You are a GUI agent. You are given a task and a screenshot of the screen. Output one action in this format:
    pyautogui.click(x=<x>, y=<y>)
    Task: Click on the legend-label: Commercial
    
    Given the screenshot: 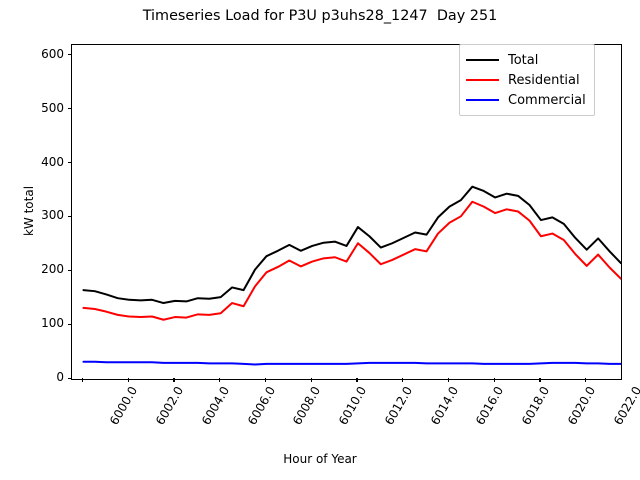 What is the action you would take?
    pyautogui.click(x=547, y=100)
    